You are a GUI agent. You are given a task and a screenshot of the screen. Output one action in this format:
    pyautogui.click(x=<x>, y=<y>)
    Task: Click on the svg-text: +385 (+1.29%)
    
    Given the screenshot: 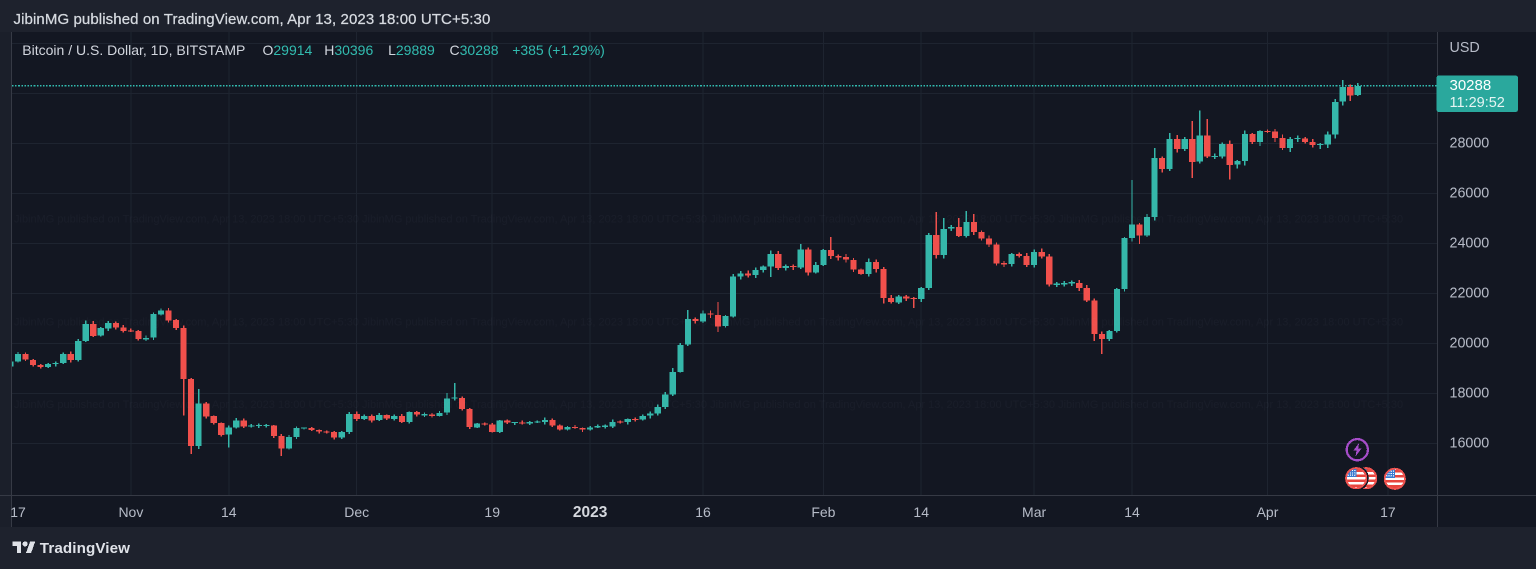 What is the action you would take?
    pyautogui.click(x=558, y=50)
    